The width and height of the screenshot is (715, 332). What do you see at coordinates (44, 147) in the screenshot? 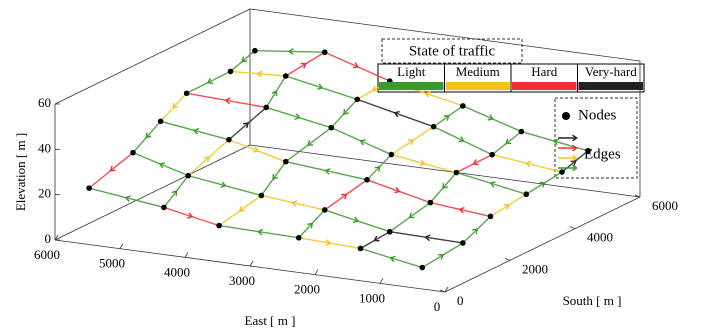
I see `z-tick-label: 40` at bounding box center [44, 147].